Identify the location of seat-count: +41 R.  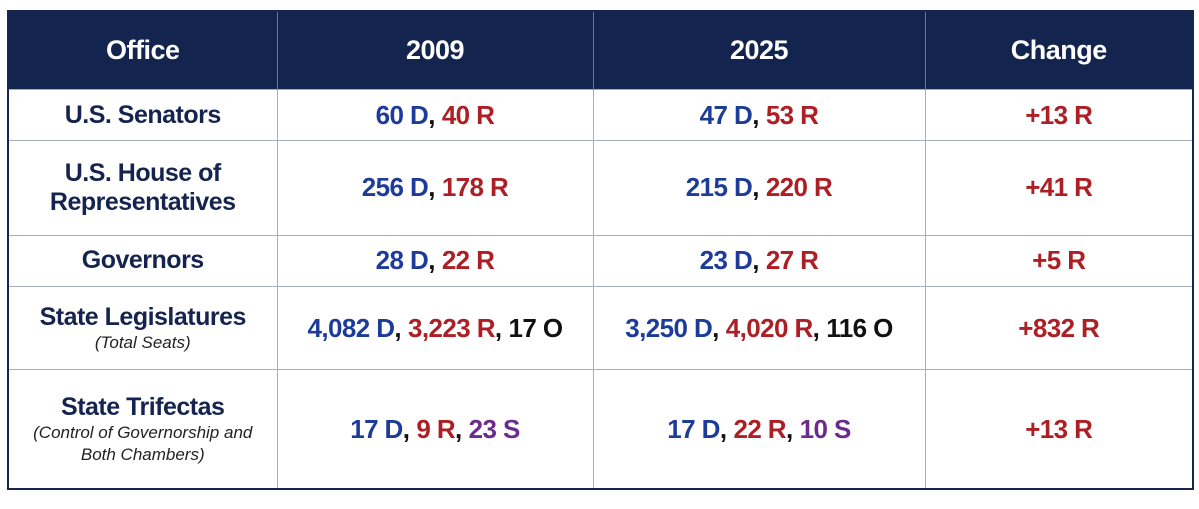
(1059, 187).